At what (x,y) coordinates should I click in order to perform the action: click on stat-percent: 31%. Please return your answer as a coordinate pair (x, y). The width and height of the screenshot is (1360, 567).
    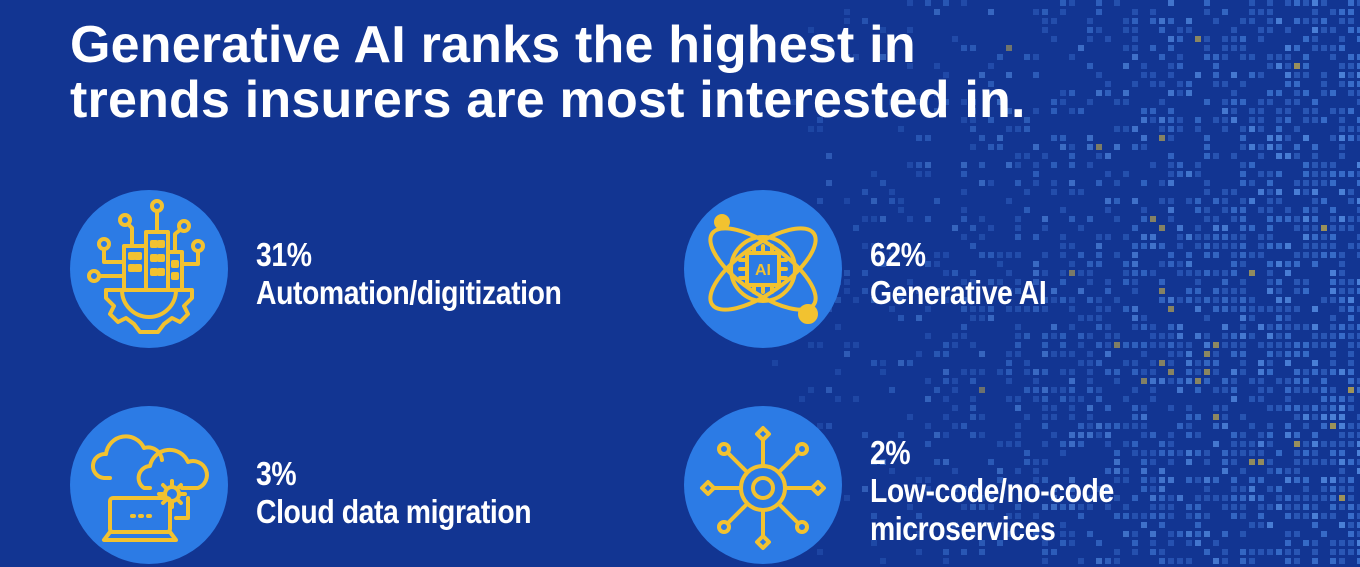
    Looking at the image, I should click on (284, 254).